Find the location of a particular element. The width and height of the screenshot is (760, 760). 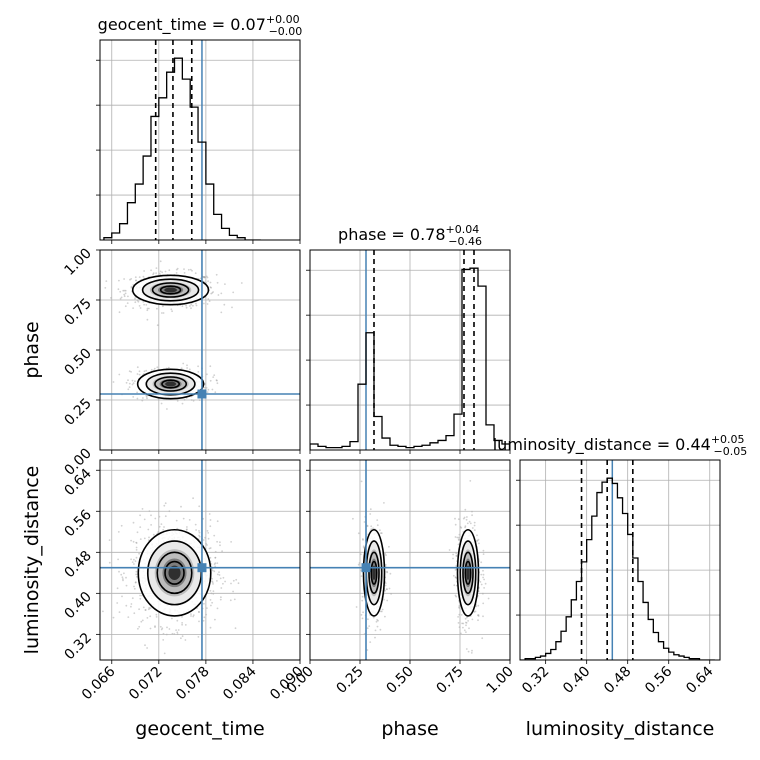

y-tick-label-luminosity_distance: 0.40 is located at coordinates (77, 605).